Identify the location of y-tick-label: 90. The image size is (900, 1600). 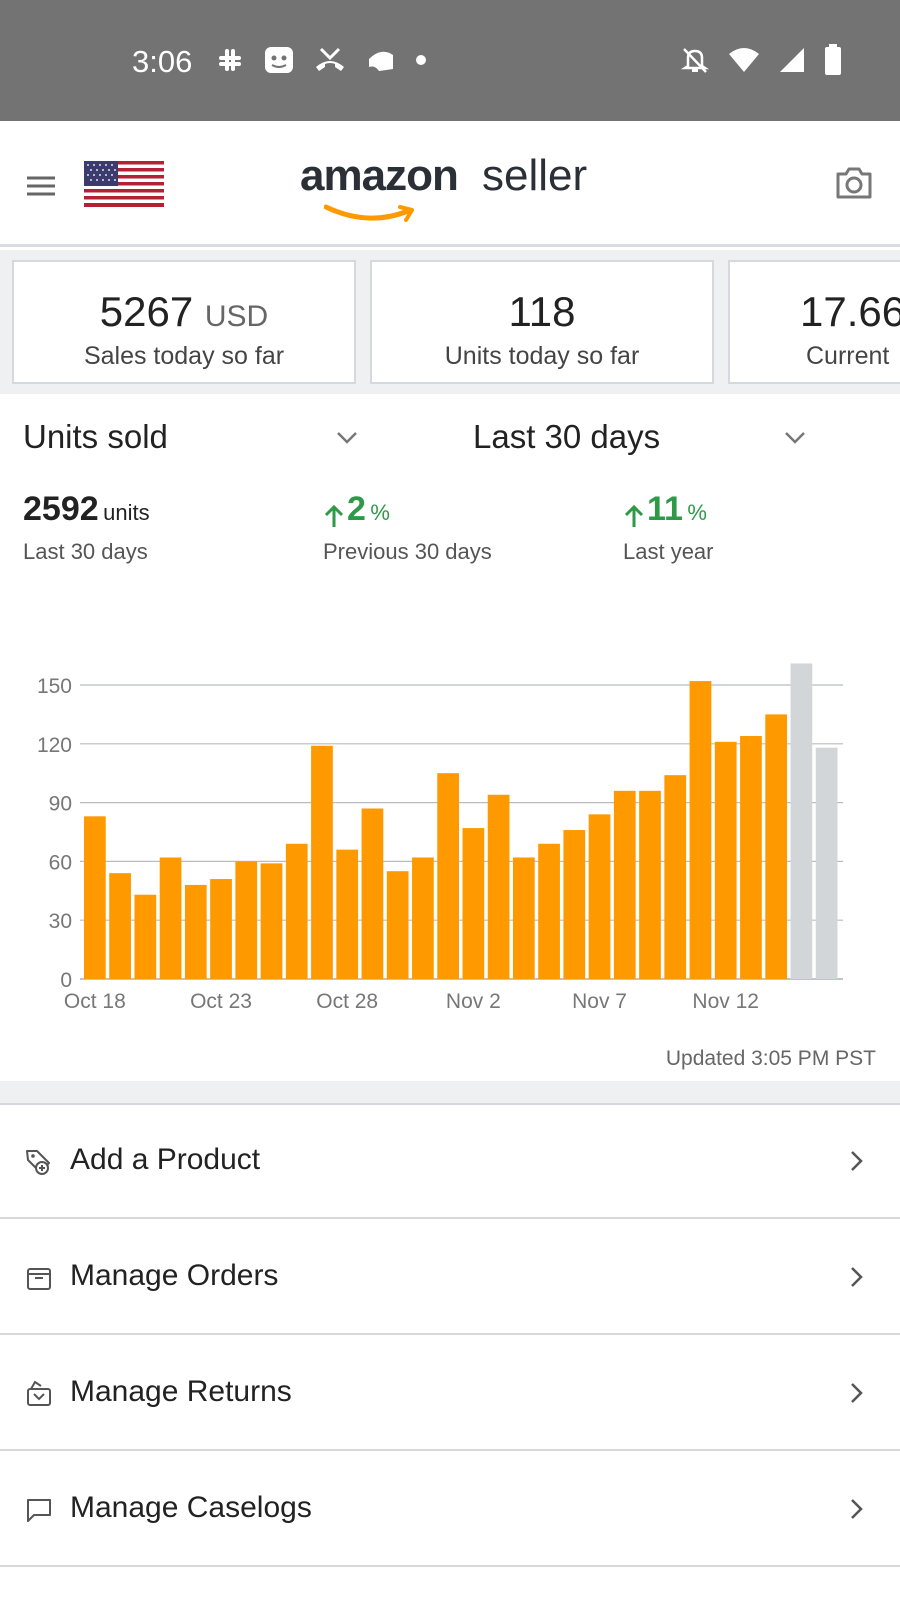
(60, 804).